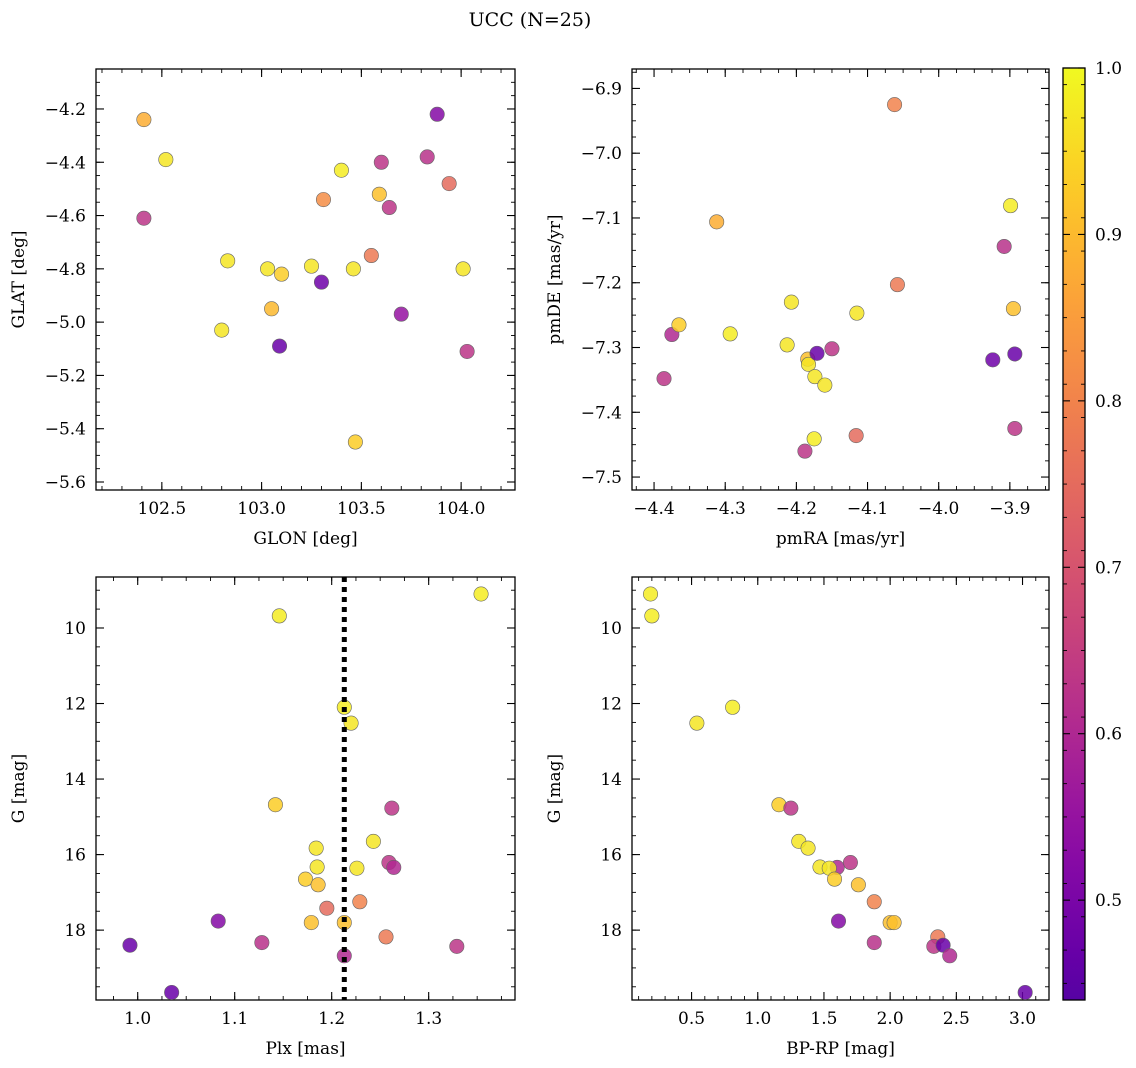  Describe the element at coordinates (162, 509) in the screenshot. I see `x-tick-label: 102.5` at that location.